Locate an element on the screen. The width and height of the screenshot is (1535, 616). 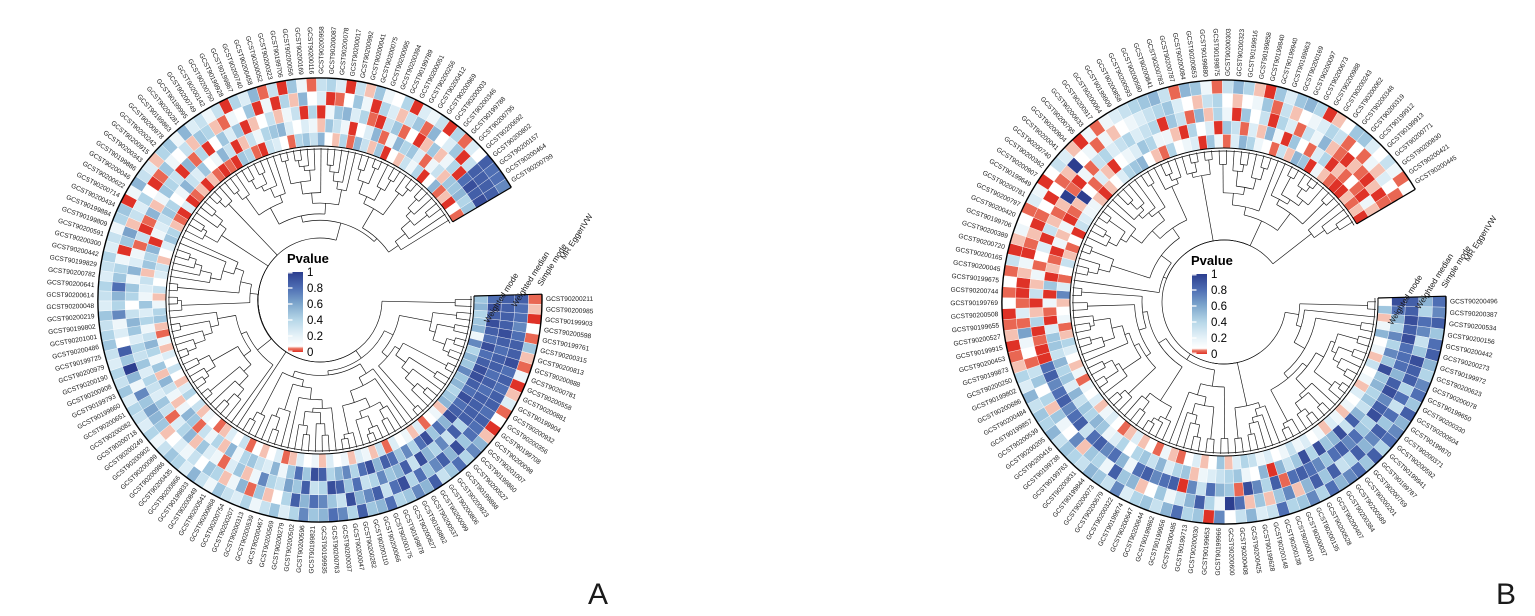
legend-title: Pvalue is located at coordinates (308, 258).